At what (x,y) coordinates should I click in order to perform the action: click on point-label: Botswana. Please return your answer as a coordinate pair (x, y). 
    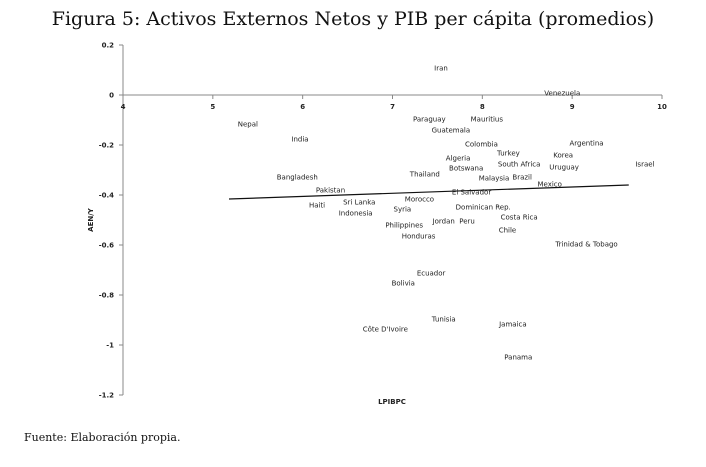
    Looking at the image, I should click on (466, 169).